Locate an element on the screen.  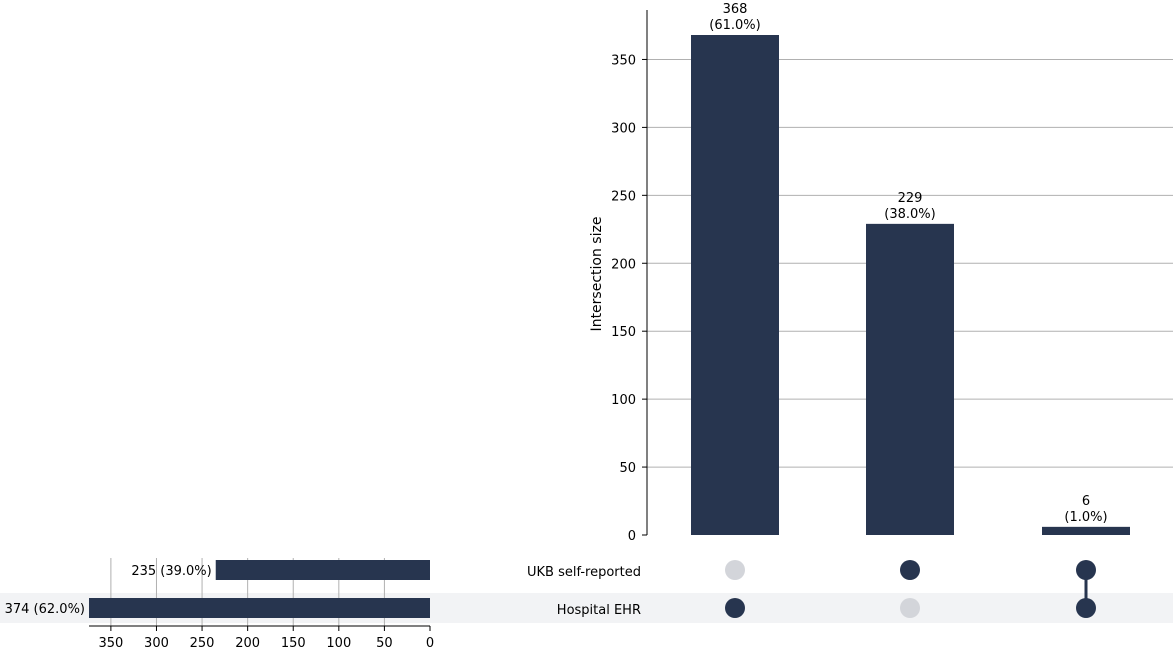
x-tick-label: 150 is located at coordinates (293, 643).